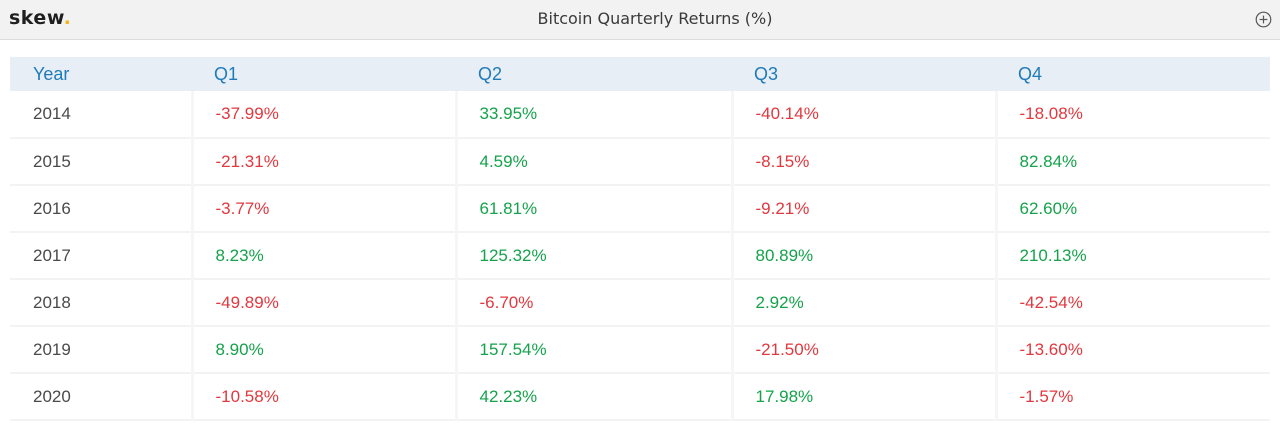 This screenshot has height=440, width=1280. Describe the element at coordinates (865, 397) in the screenshot. I see `return-cell-q3: 17.98%` at that location.